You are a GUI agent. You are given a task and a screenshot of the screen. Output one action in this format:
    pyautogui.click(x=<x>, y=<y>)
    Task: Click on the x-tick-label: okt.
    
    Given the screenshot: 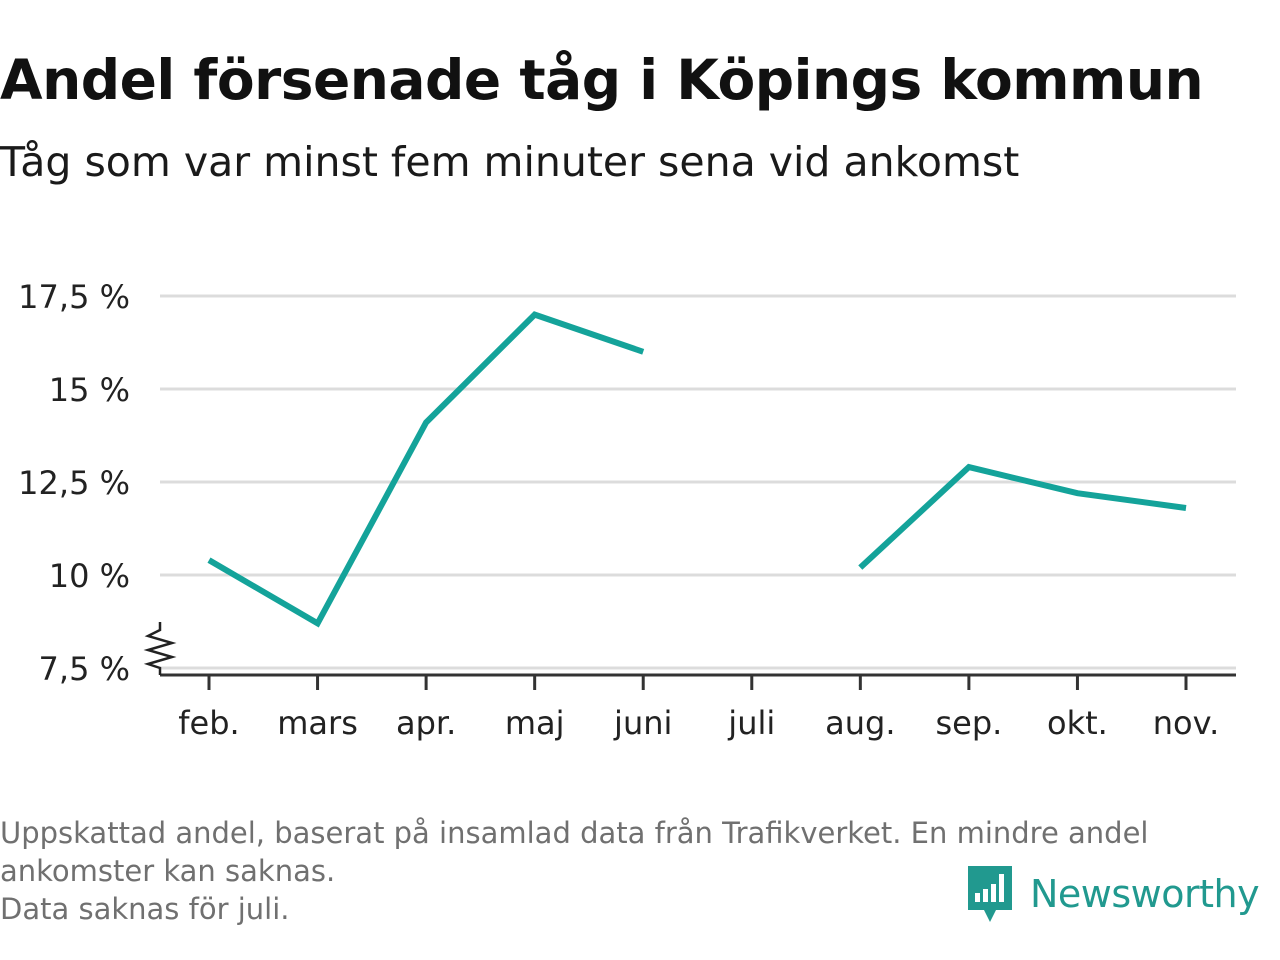 What is the action you would take?
    pyautogui.click(x=1077, y=723)
    